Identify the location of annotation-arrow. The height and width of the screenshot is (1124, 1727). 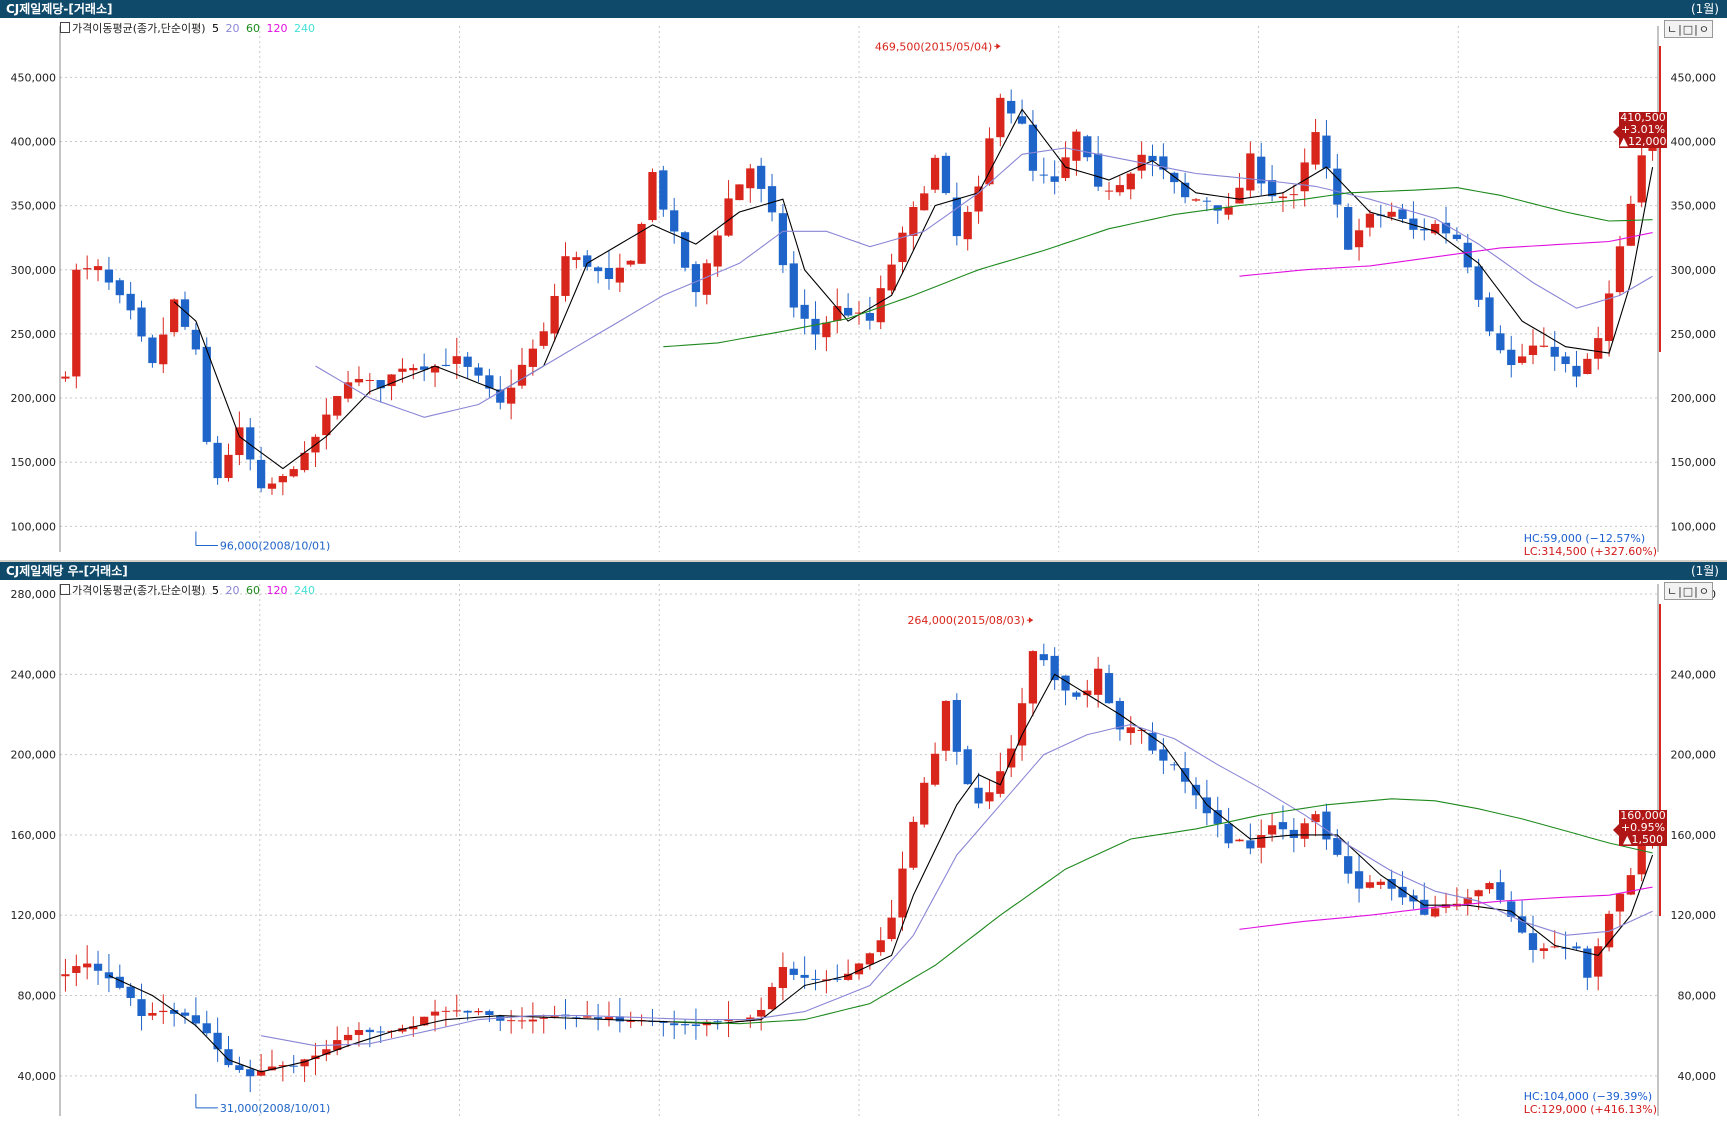
(1030, 620).